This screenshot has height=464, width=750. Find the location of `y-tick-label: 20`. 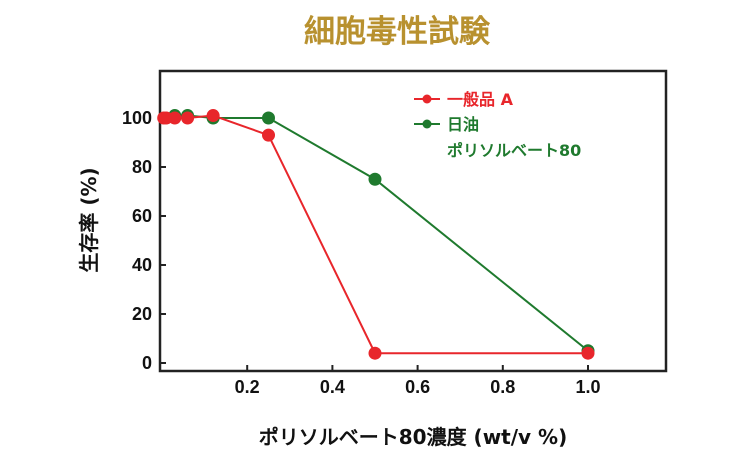

y-tick-label: 20 is located at coordinates (142, 314).